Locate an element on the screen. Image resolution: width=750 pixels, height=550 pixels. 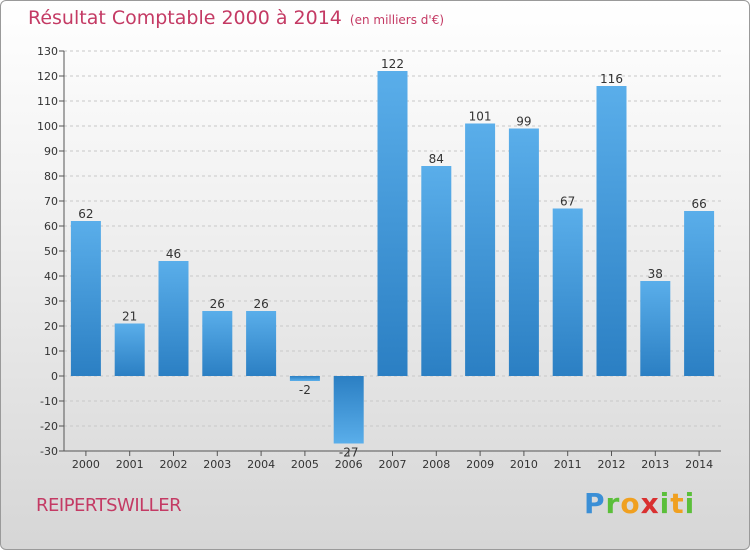
x-tick-label: 2007 is located at coordinates (393, 464).